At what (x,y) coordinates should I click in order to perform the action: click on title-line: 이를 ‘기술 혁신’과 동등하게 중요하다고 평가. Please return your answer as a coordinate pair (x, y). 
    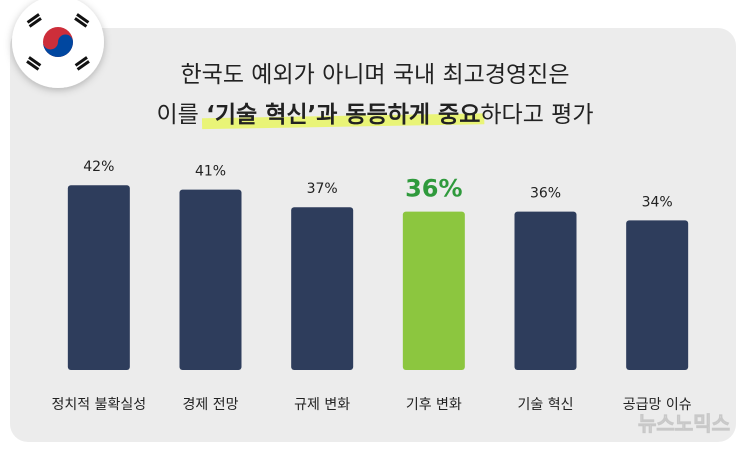
    Looking at the image, I should click on (374, 115).